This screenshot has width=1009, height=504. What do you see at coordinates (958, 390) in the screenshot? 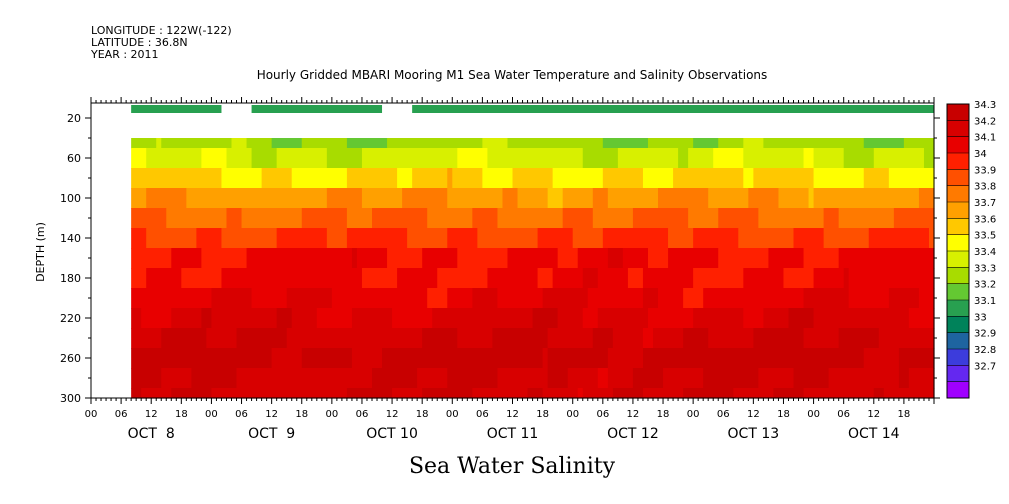
I see `colorbar-swatch` at bounding box center [958, 390].